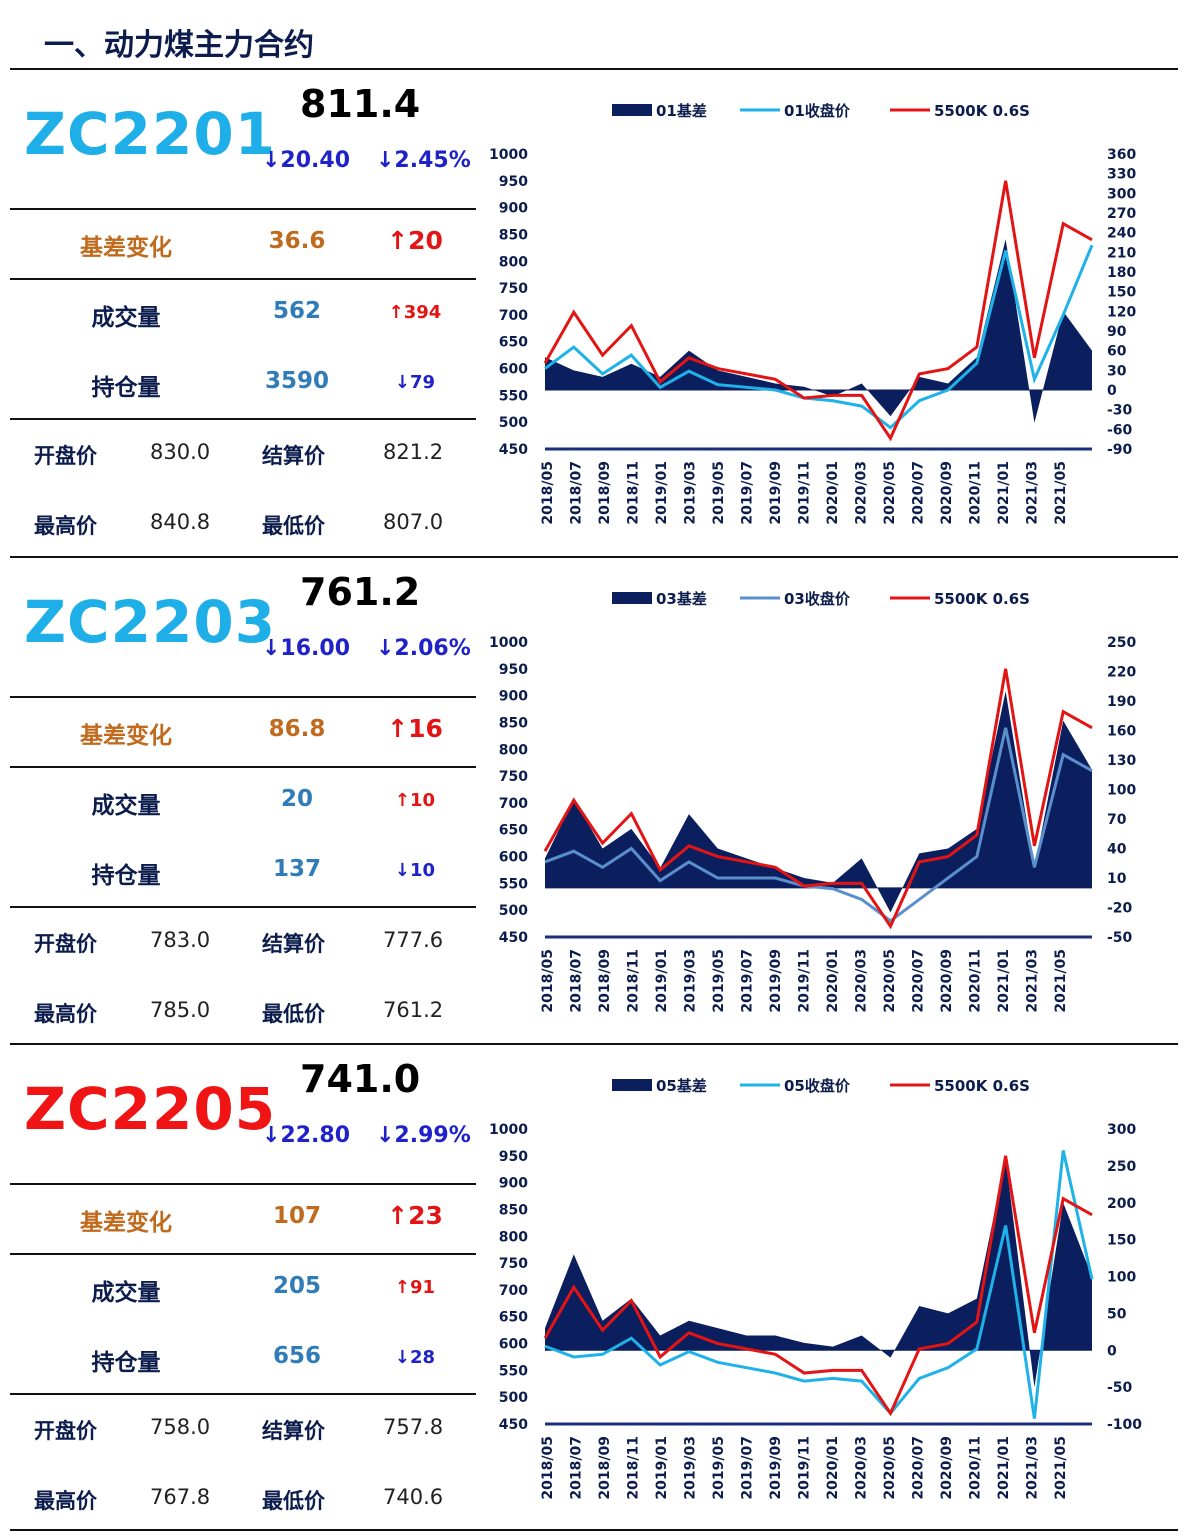 The width and height of the screenshot is (1200, 1539). Describe the element at coordinates (306, 1135) in the screenshot. I see `price-change: ↓22.80` at that location.